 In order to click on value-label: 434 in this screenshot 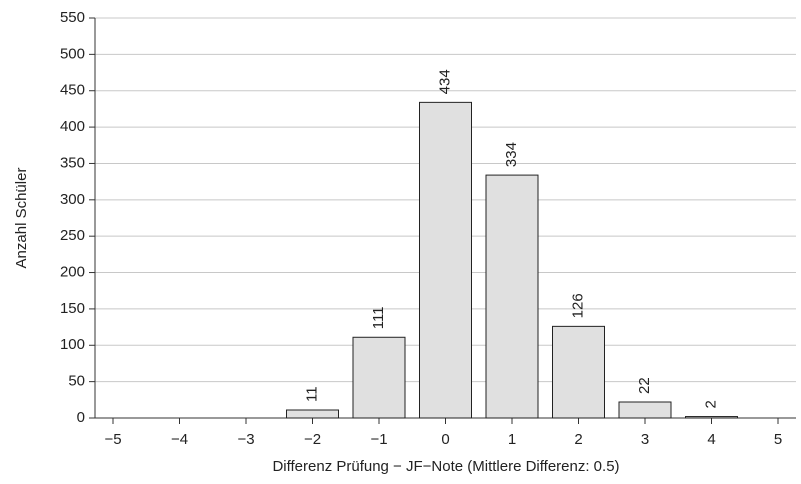, I will do `click(444, 81)`.